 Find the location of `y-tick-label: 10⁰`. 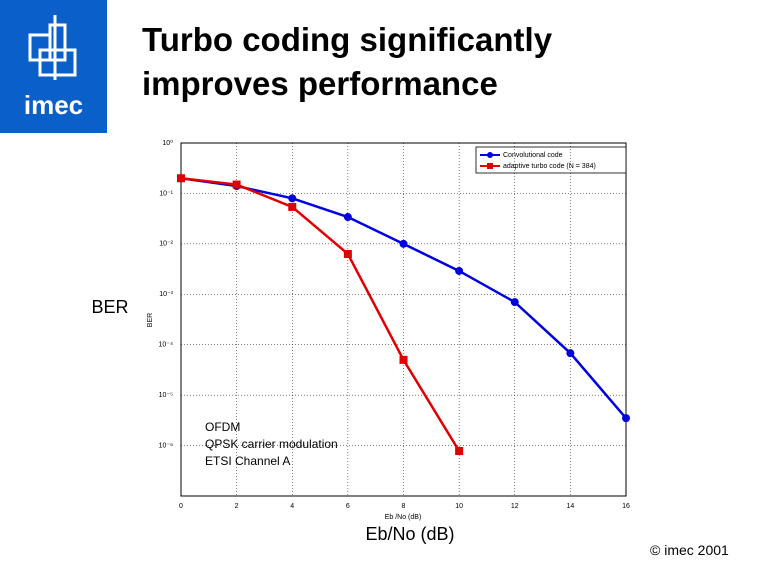

y-tick-label: 10⁰ is located at coordinates (167, 143).